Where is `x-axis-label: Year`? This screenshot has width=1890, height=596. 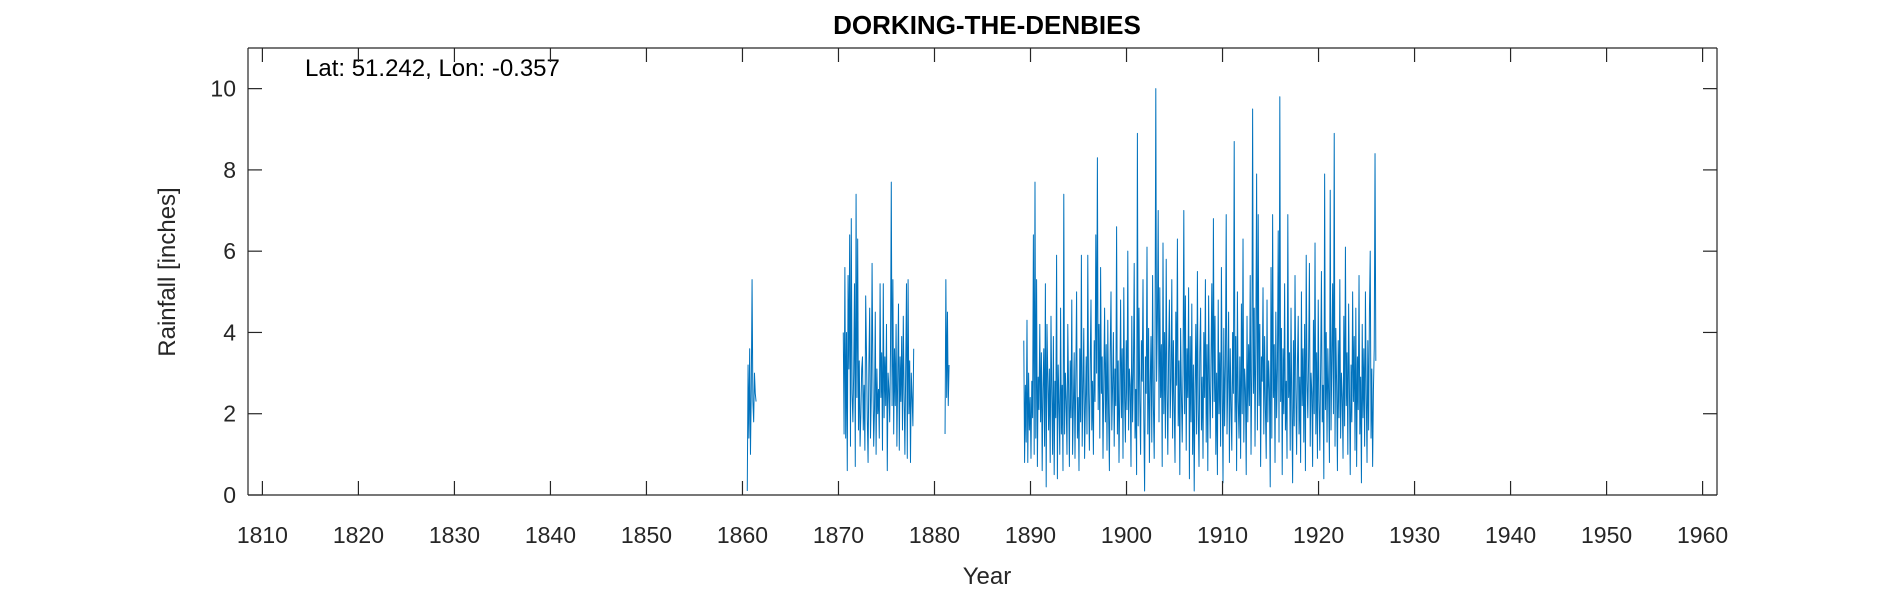
x-axis-label: Year is located at coordinates (987, 576).